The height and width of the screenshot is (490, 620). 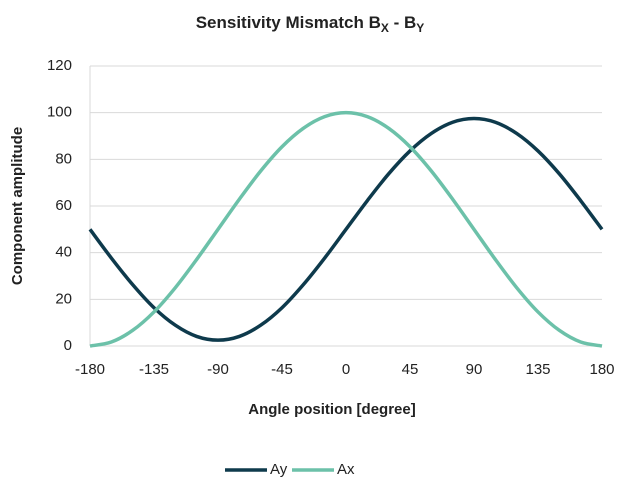 What do you see at coordinates (601, 369) in the screenshot?
I see `x-tick-label: 180` at bounding box center [601, 369].